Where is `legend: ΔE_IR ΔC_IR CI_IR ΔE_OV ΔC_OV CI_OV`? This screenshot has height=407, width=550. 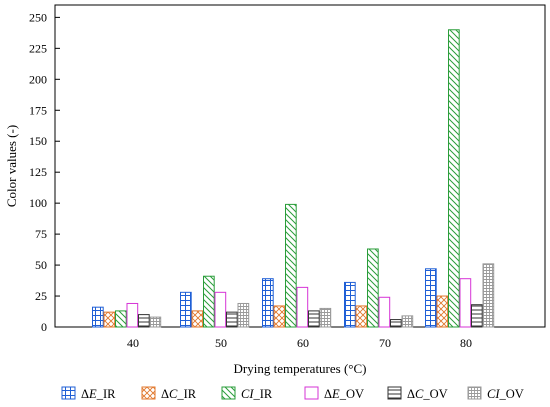 legend: ΔE_IR ΔC_IR CI_IR ΔE_OV ΔC_OV CI_OV is located at coordinates (292, 393).